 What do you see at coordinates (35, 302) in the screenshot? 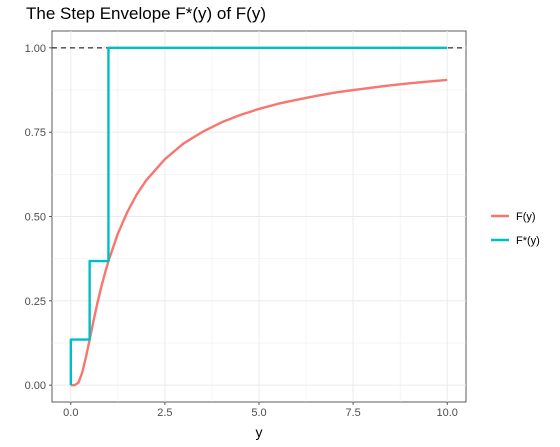
I see `y-tick-label: 0.25` at bounding box center [35, 302].